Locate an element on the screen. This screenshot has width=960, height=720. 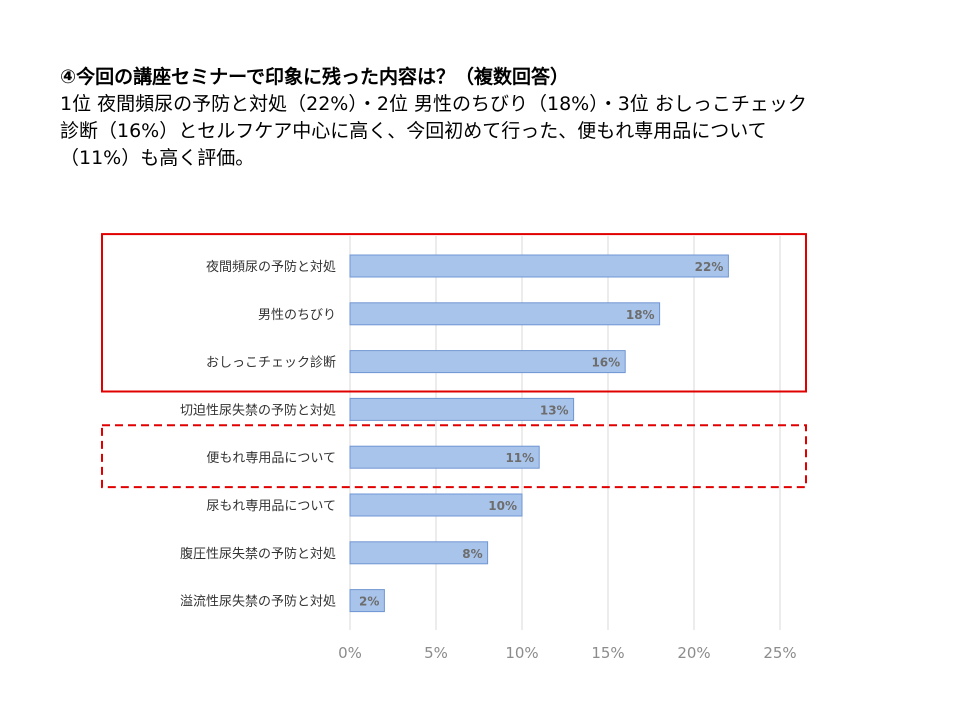
x-tick-label: 15% is located at coordinates (607, 653).